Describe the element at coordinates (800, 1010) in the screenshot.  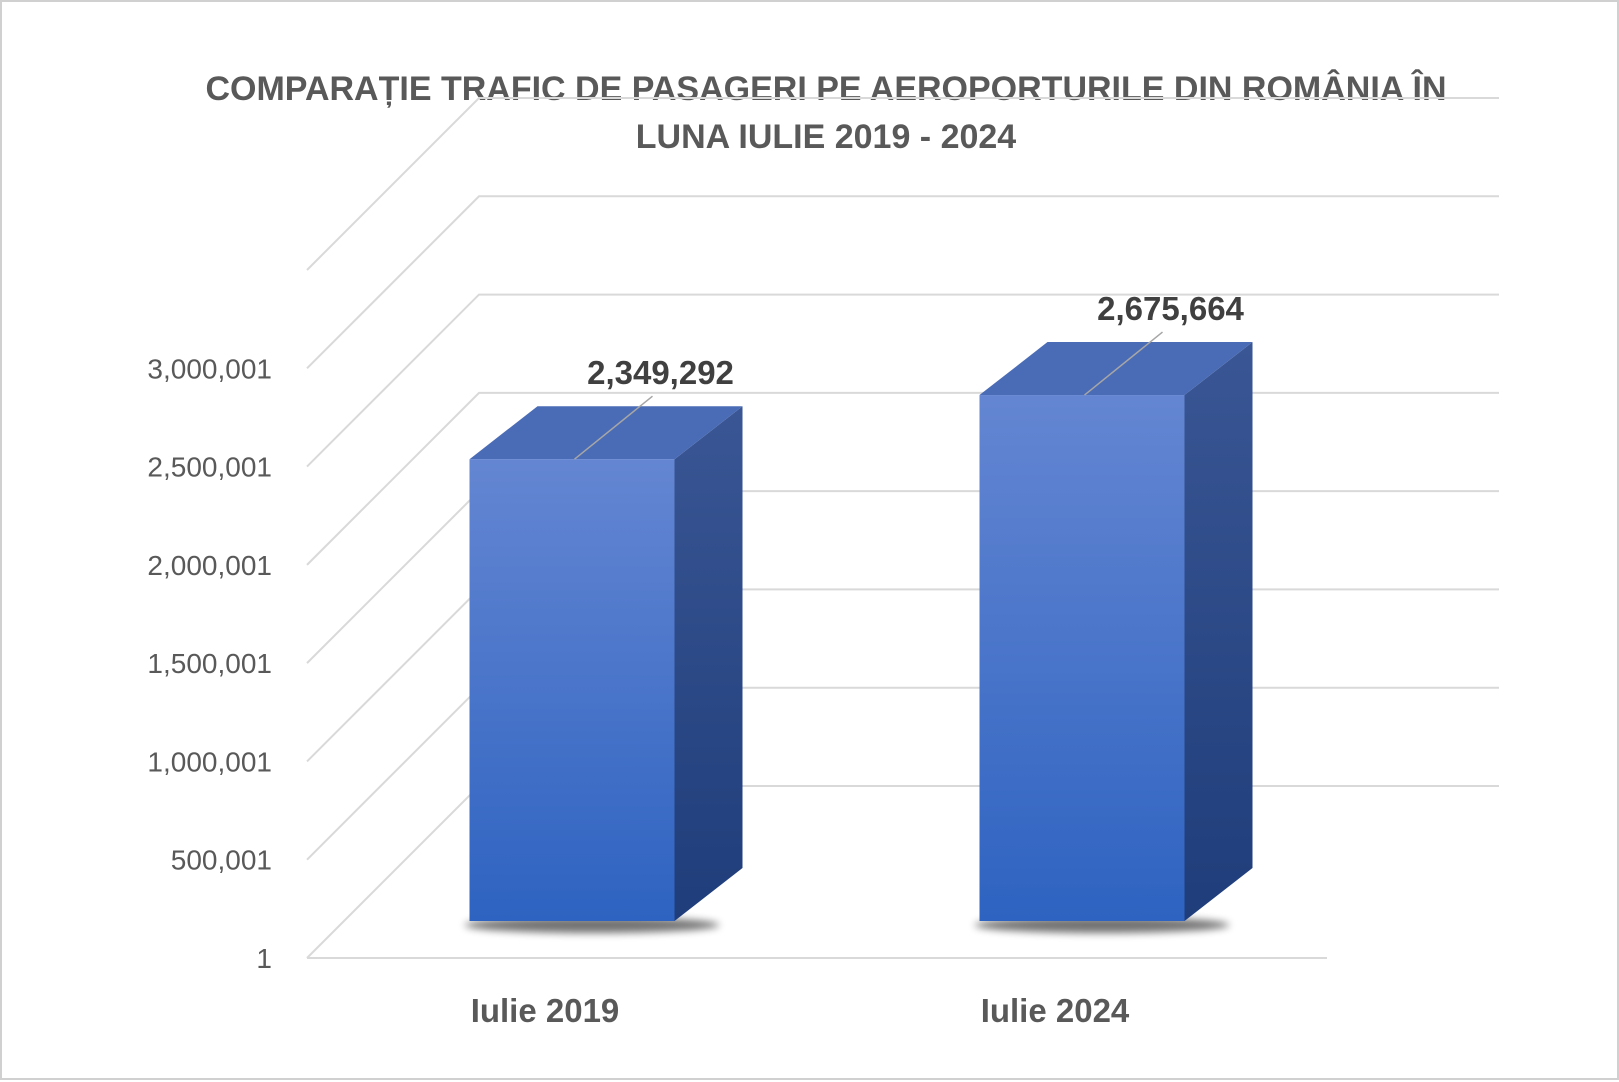
I see `x-axis-tick-labels: Iulie 2019 Iulie 2024` at that location.